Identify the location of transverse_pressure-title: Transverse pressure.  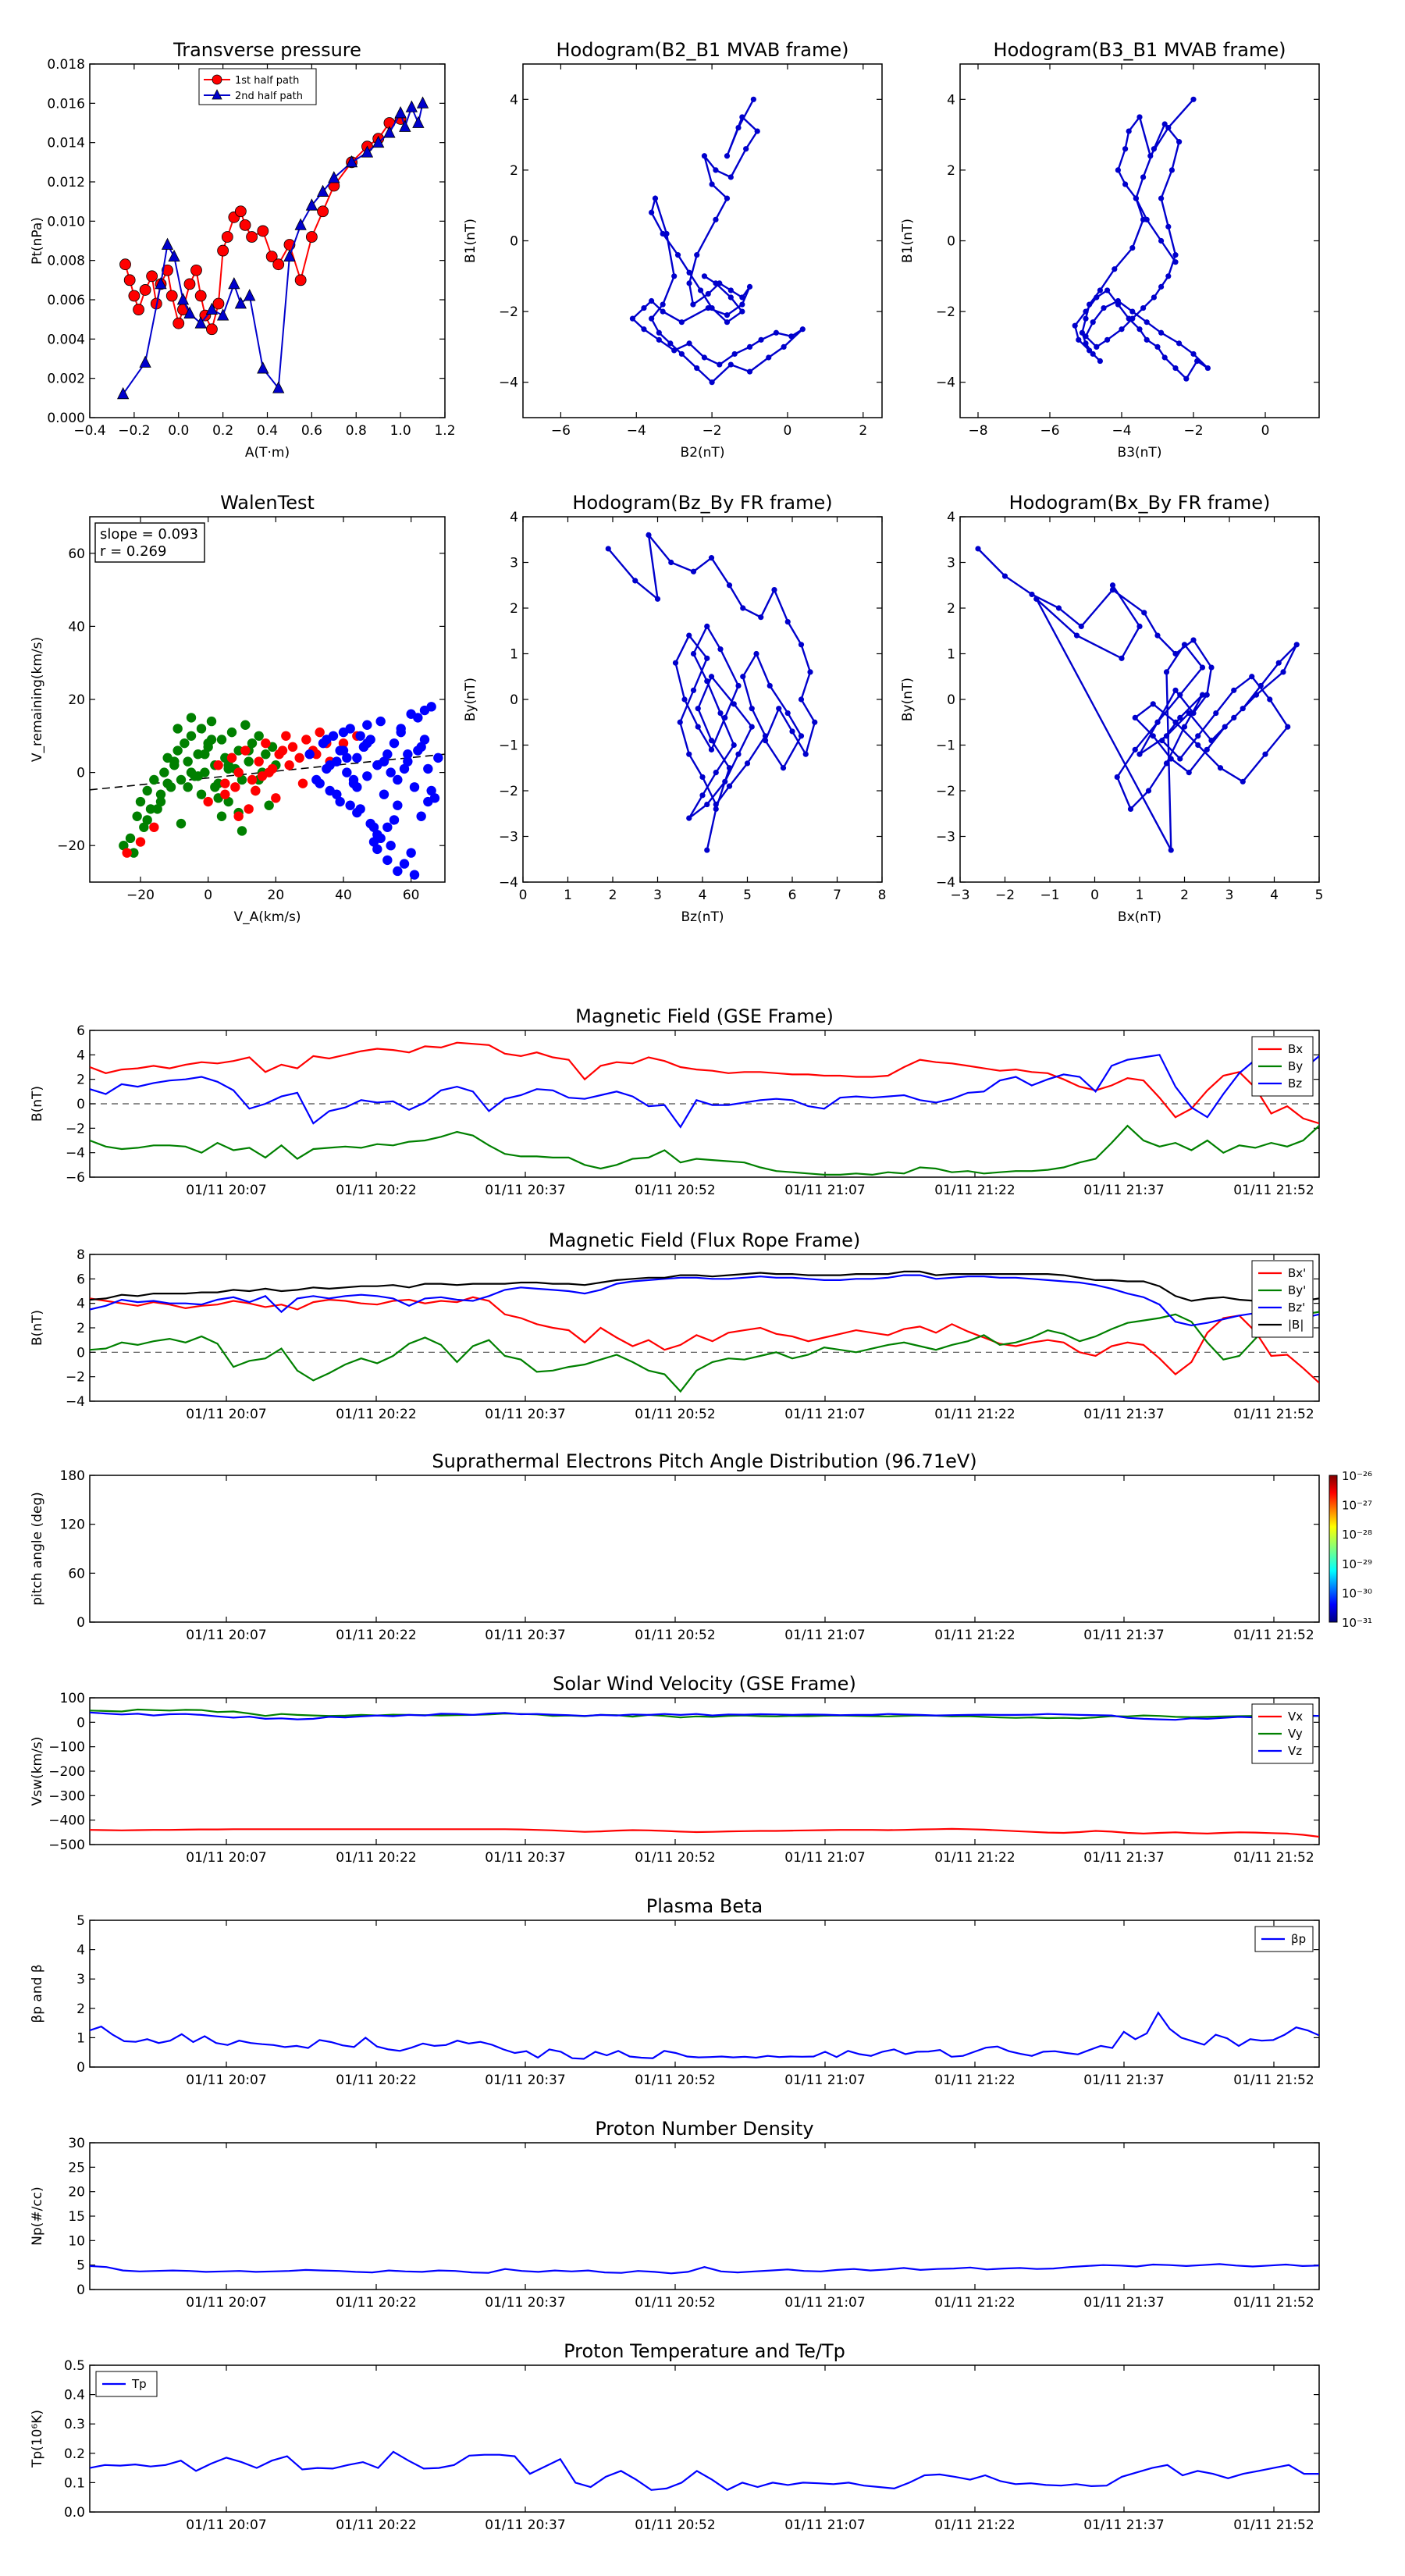
(267, 50).